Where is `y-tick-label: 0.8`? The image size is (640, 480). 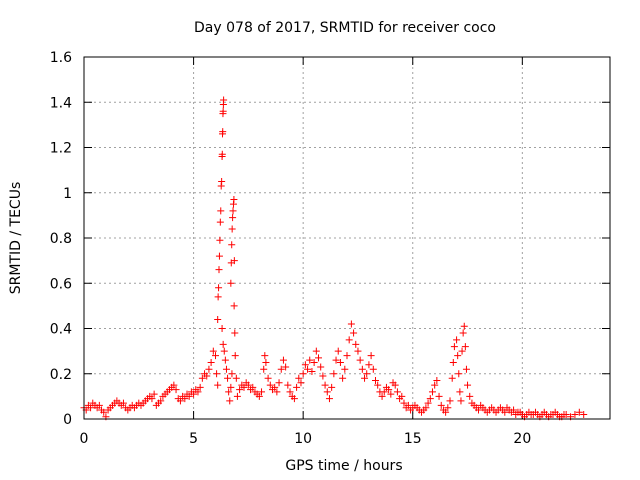
y-tick-label: 0.8 is located at coordinates (61, 239).